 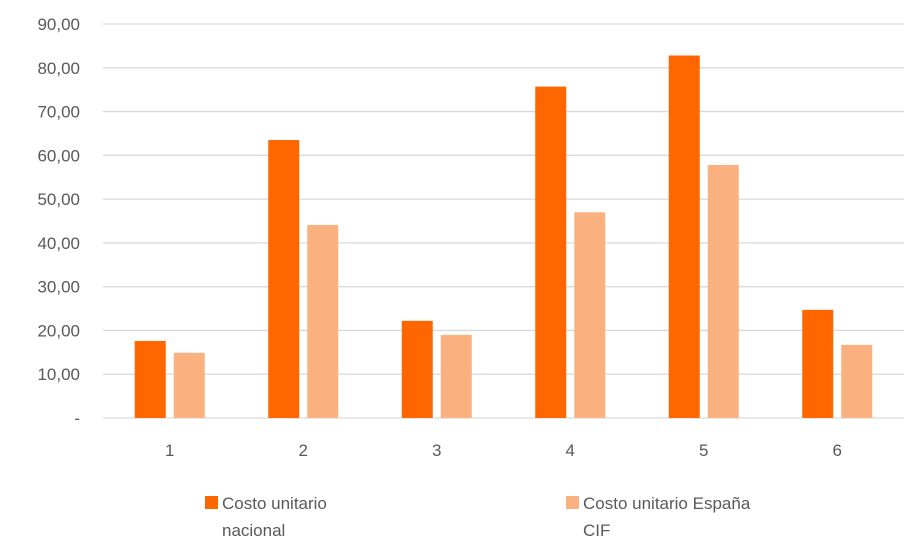 What do you see at coordinates (837, 450) in the screenshot?
I see `x-tick-label: 6` at bounding box center [837, 450].